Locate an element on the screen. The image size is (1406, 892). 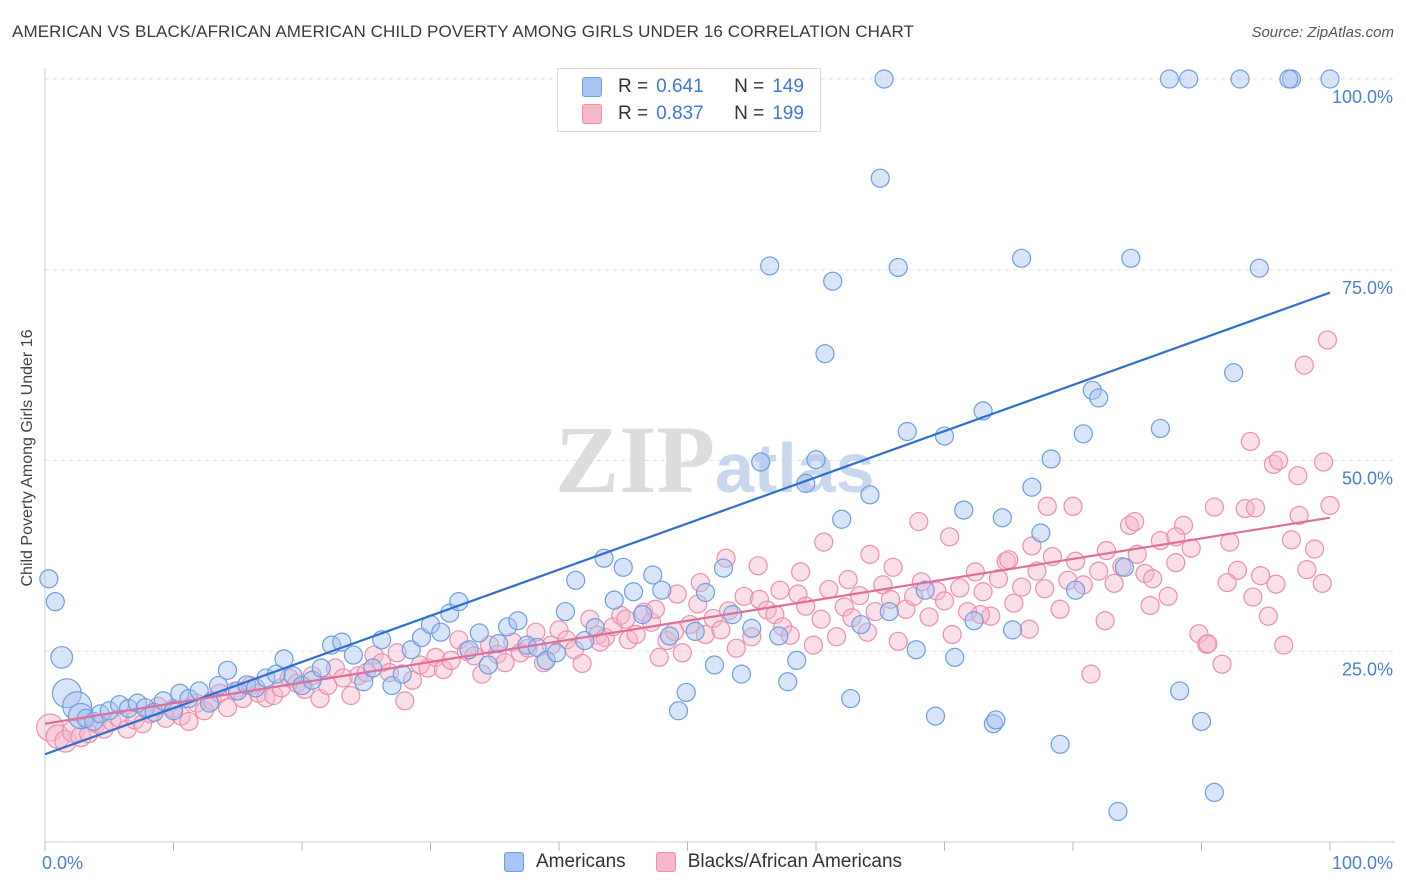
source-label: Source: ZipAtlas.com is located at coordinates (1322, 32).